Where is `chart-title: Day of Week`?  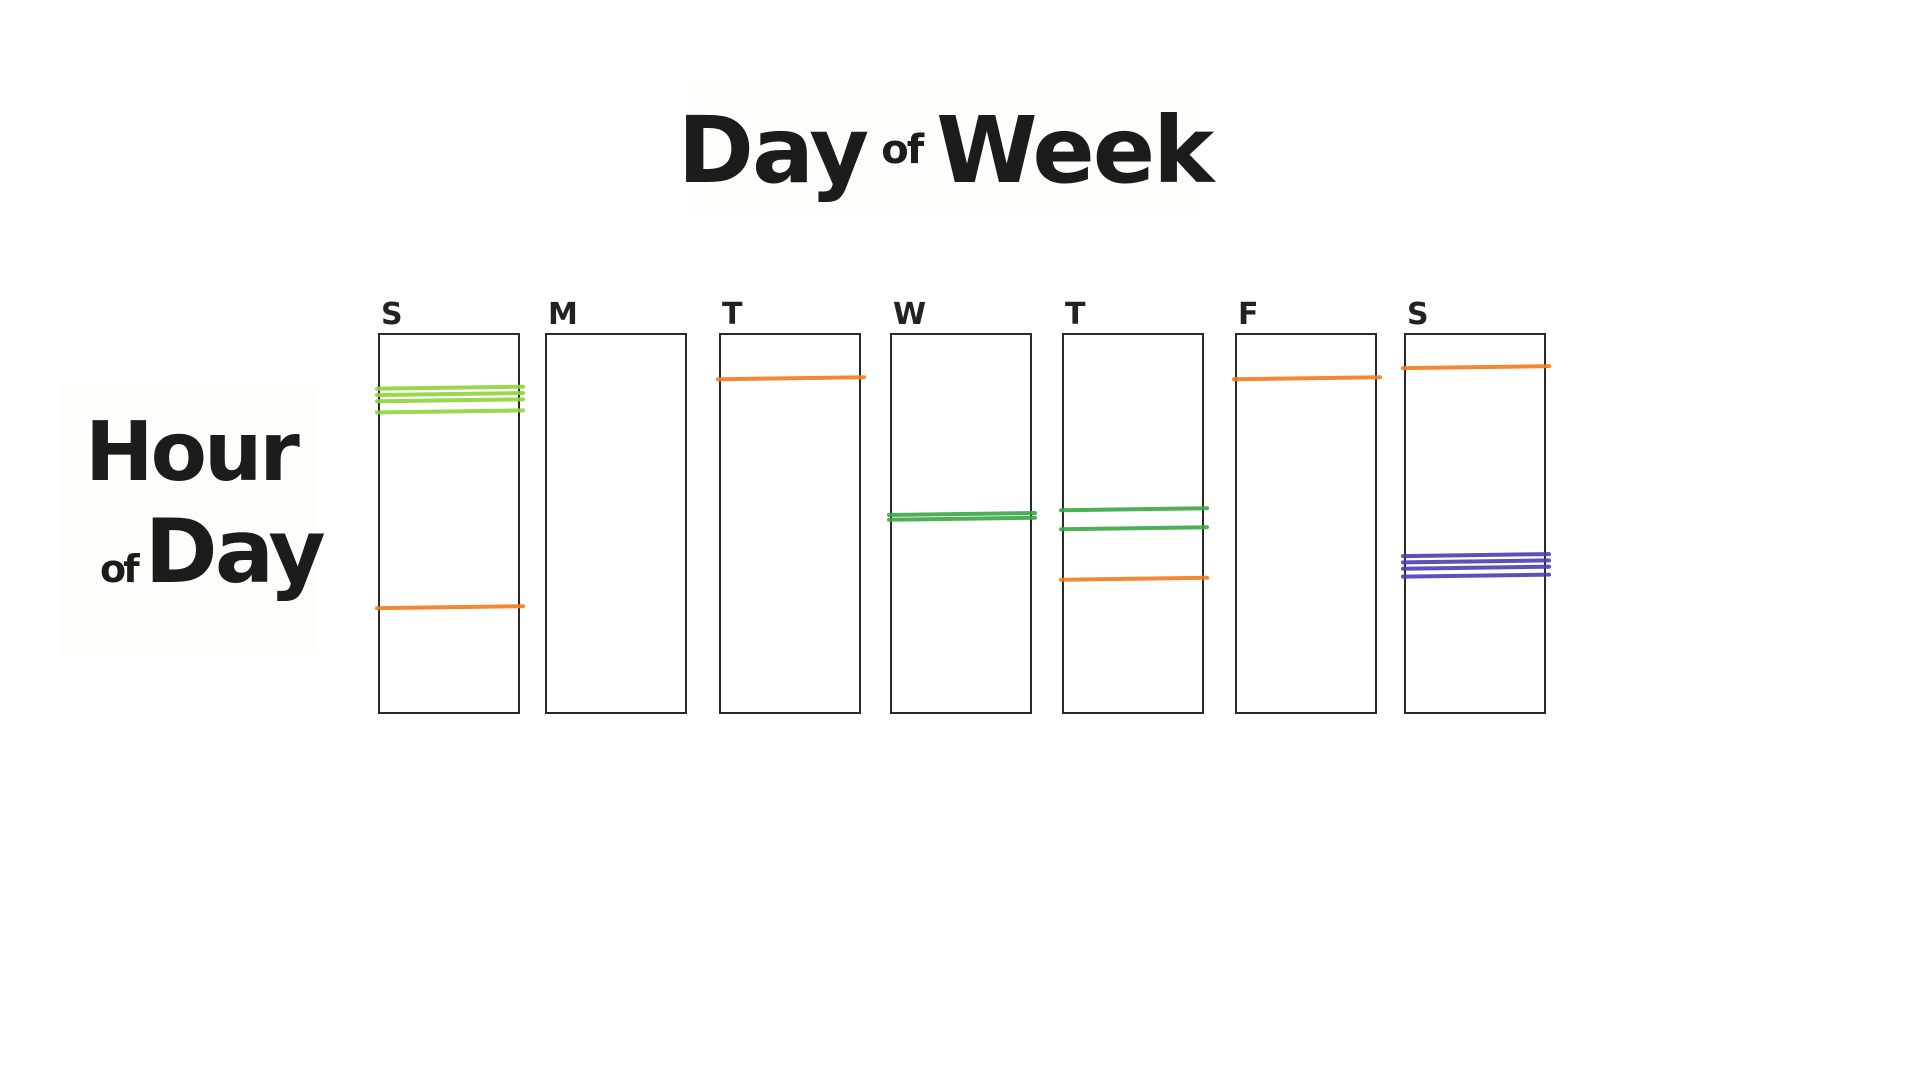
chart-title: Day of Week is located at coordinates (946, 150).